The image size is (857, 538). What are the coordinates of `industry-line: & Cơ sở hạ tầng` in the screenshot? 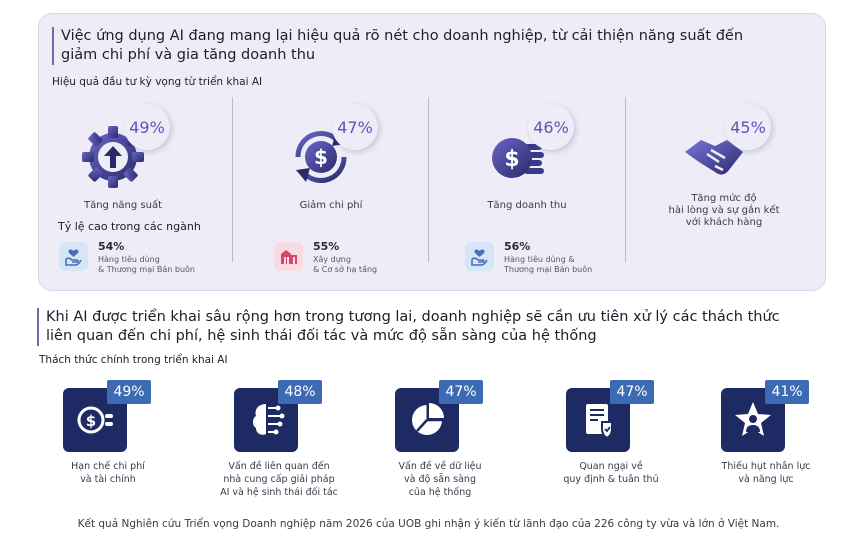 It's located at (345, 269).